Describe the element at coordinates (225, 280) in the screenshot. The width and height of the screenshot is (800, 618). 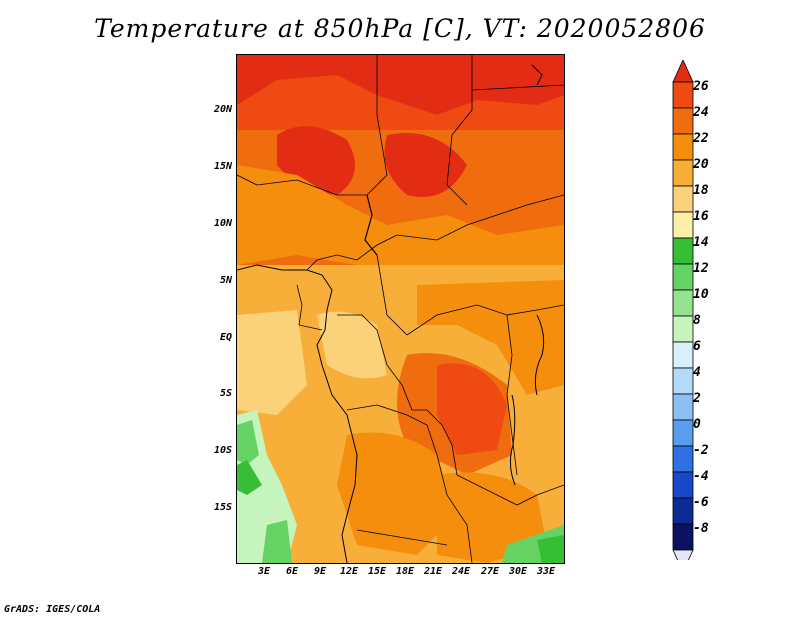
I see `lat-label: 5N` at that location.